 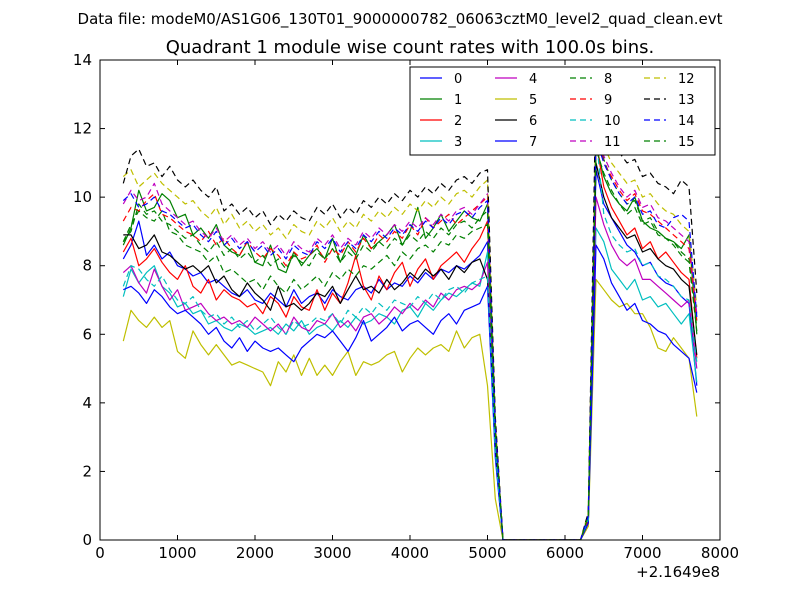 I want to click on legend-label-1: 1, so click(x=458, y=100).